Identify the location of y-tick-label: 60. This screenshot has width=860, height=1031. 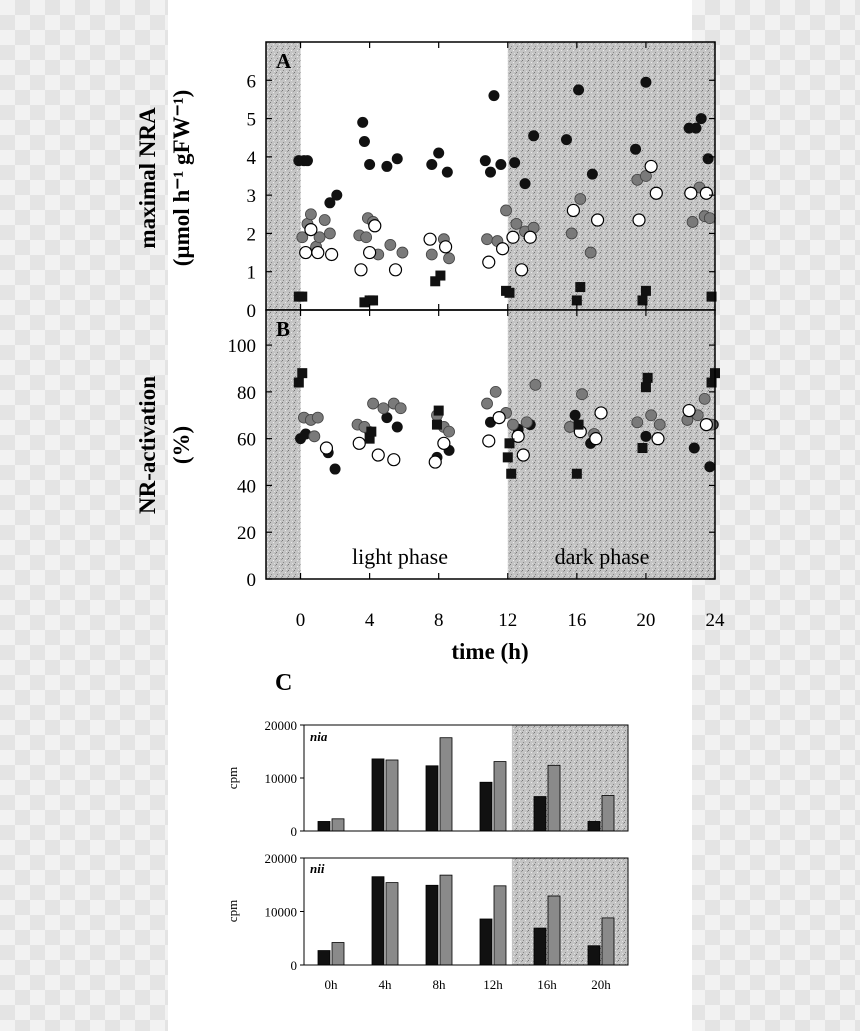
(246, 440).